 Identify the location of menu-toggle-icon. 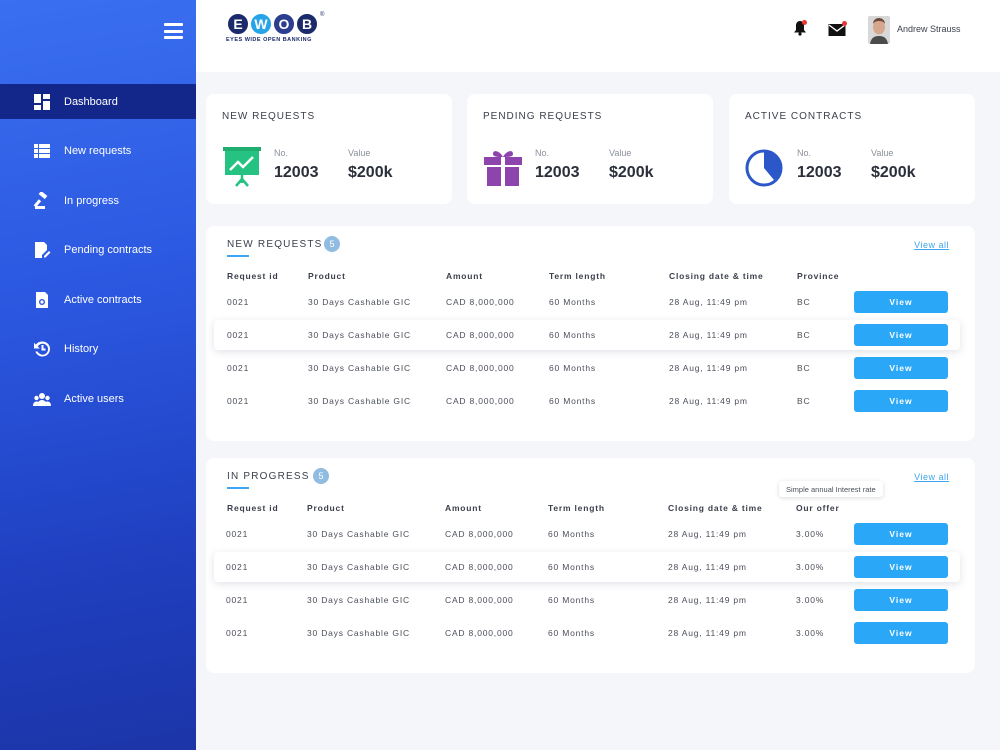
(173, 31).